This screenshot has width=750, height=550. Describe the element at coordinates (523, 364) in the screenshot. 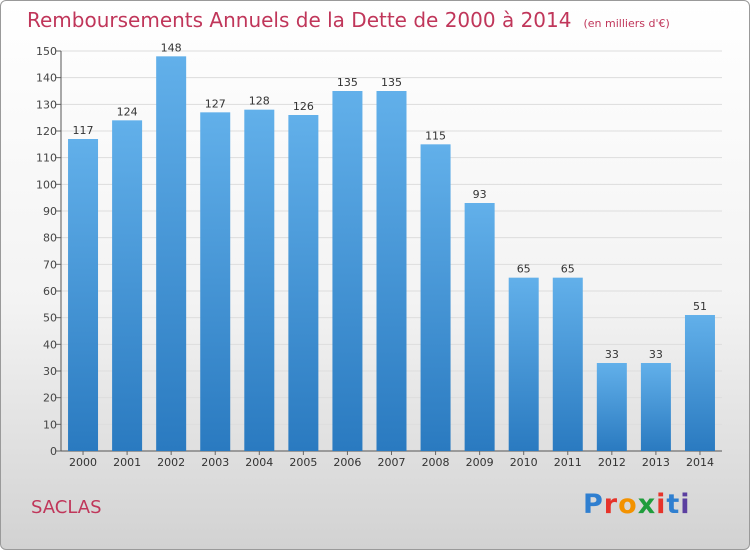

I see `bar-2010` at that location.